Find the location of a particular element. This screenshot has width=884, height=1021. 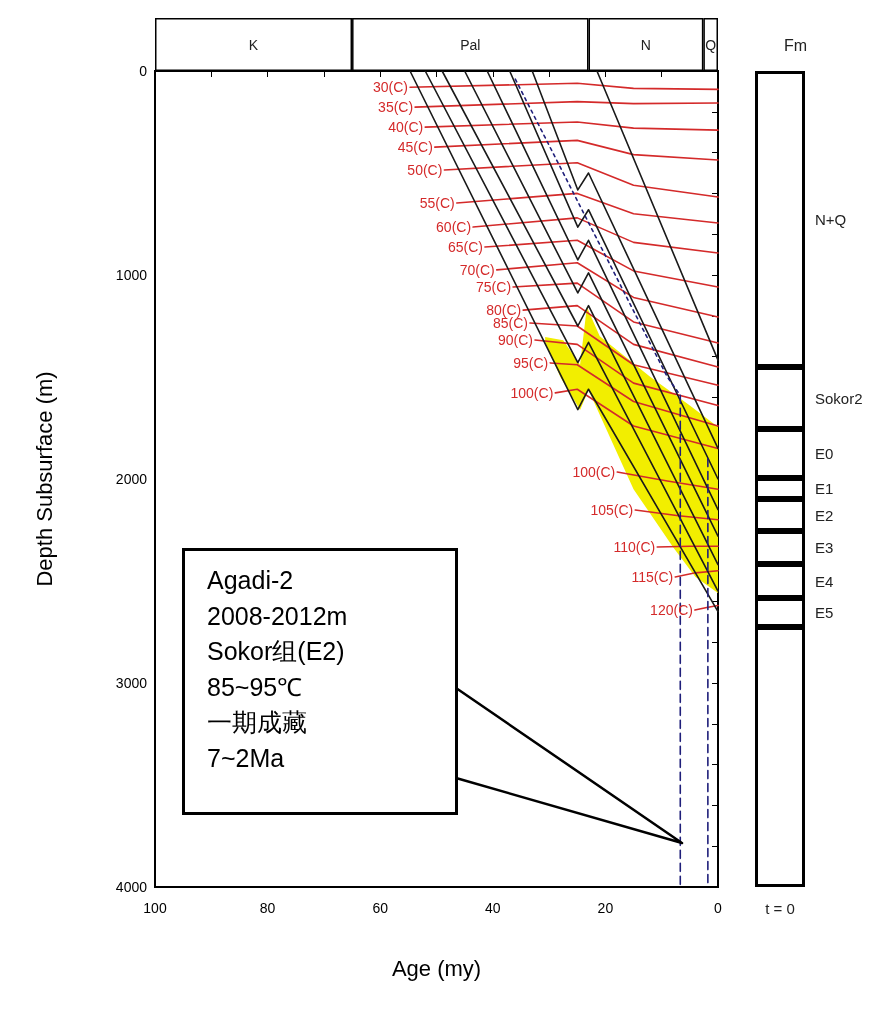

series-label: E1 is located at coordinates (824, 488).